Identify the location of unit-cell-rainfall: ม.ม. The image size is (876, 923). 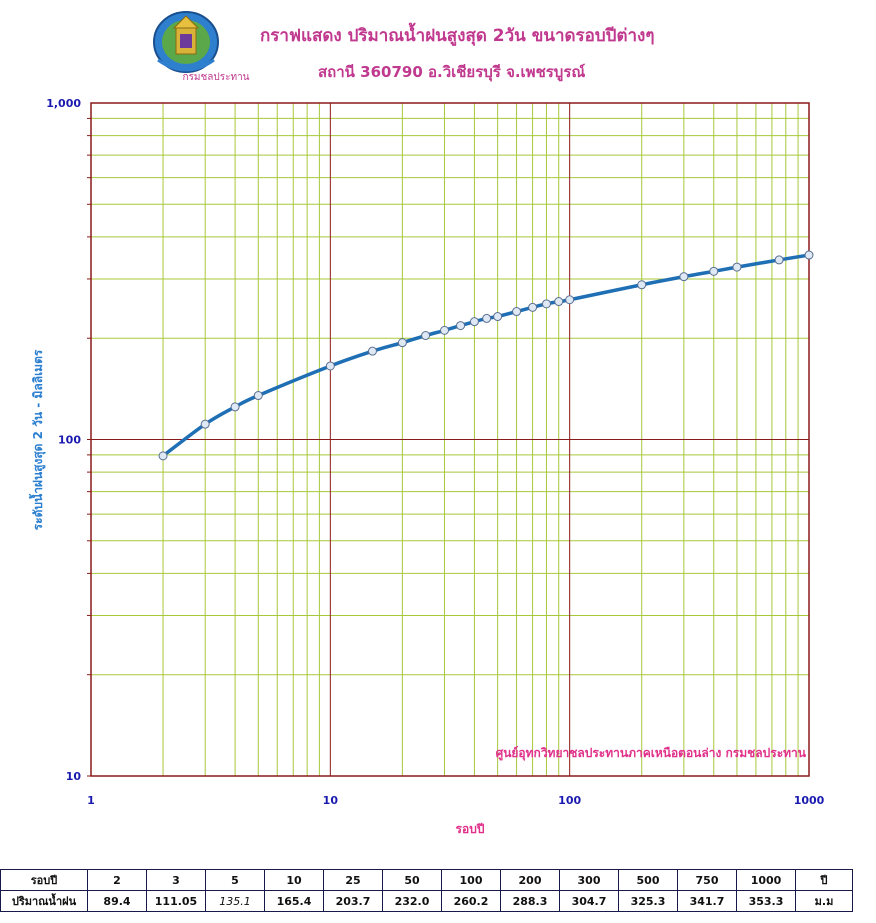
(824, 901).